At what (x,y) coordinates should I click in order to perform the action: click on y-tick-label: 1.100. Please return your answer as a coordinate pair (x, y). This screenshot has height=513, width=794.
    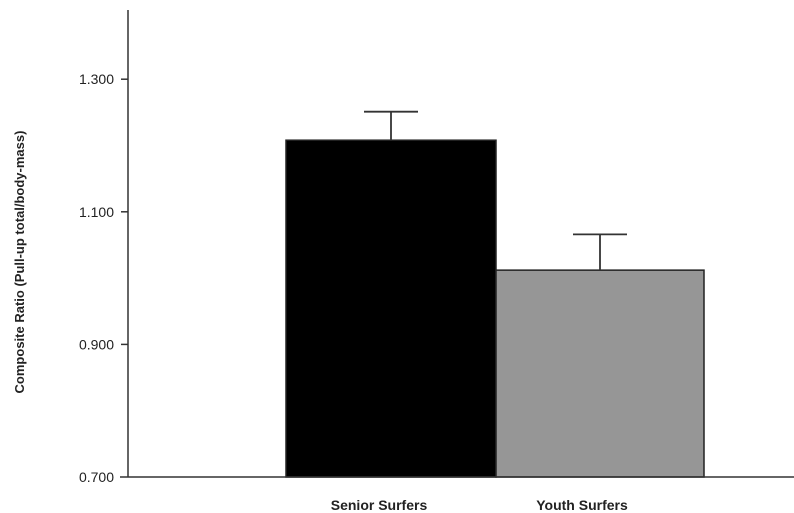
    Looking at the image, I should click on (96, 212).